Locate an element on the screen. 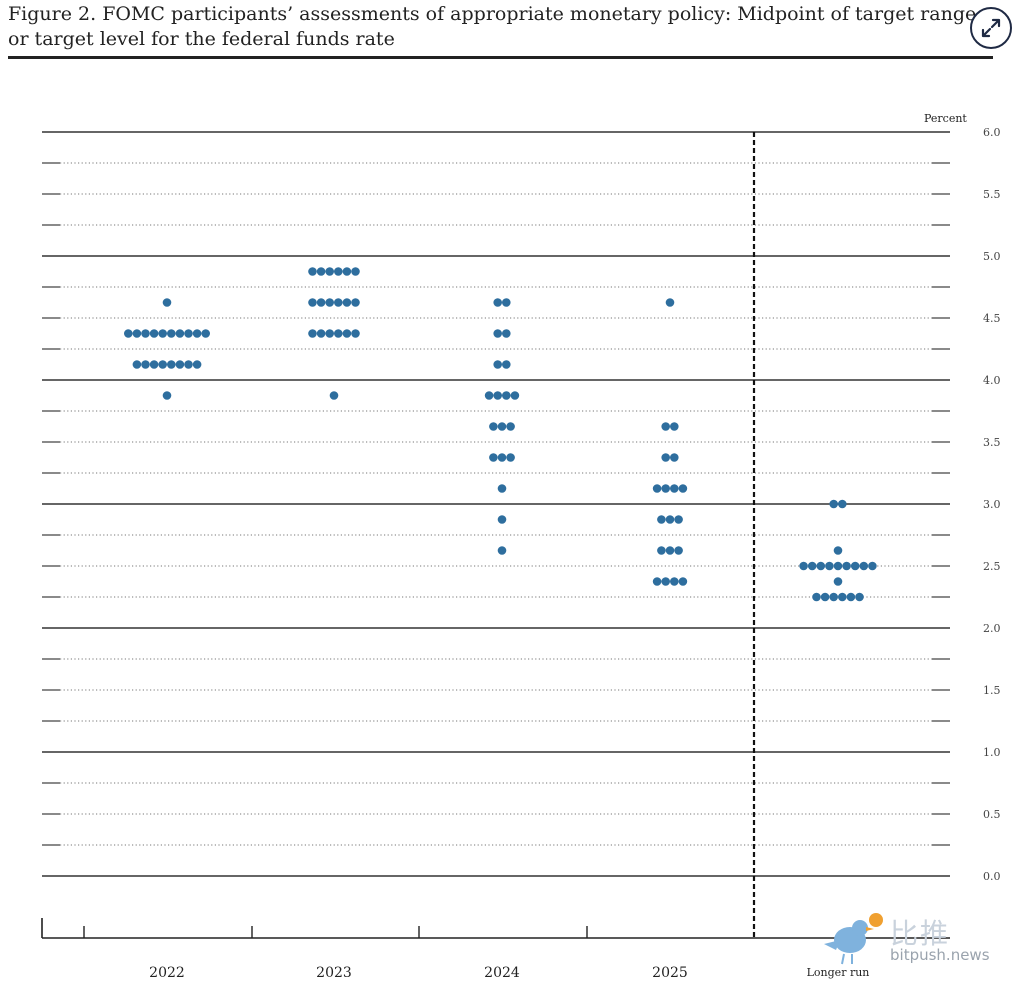 Image resolution: width=1018 pixels, height=984 pixels. y-tick-label: 2.5 is located at coordinates (992, 566).